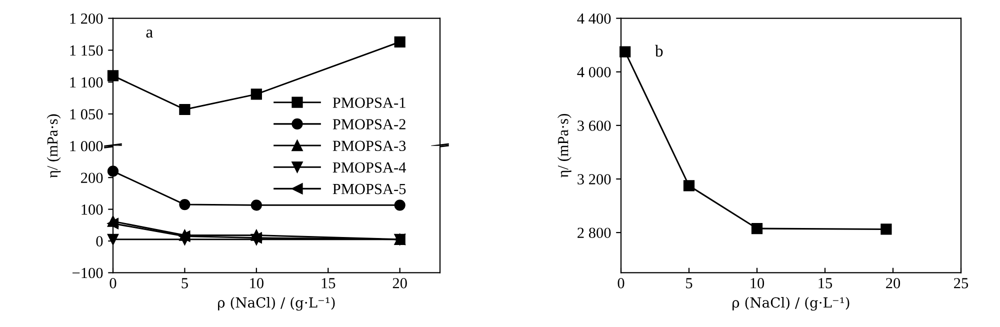  Describe the element at coordinates (369, 103) in the screenshot. I see `legend-label: PMOPSA-1` at that location.